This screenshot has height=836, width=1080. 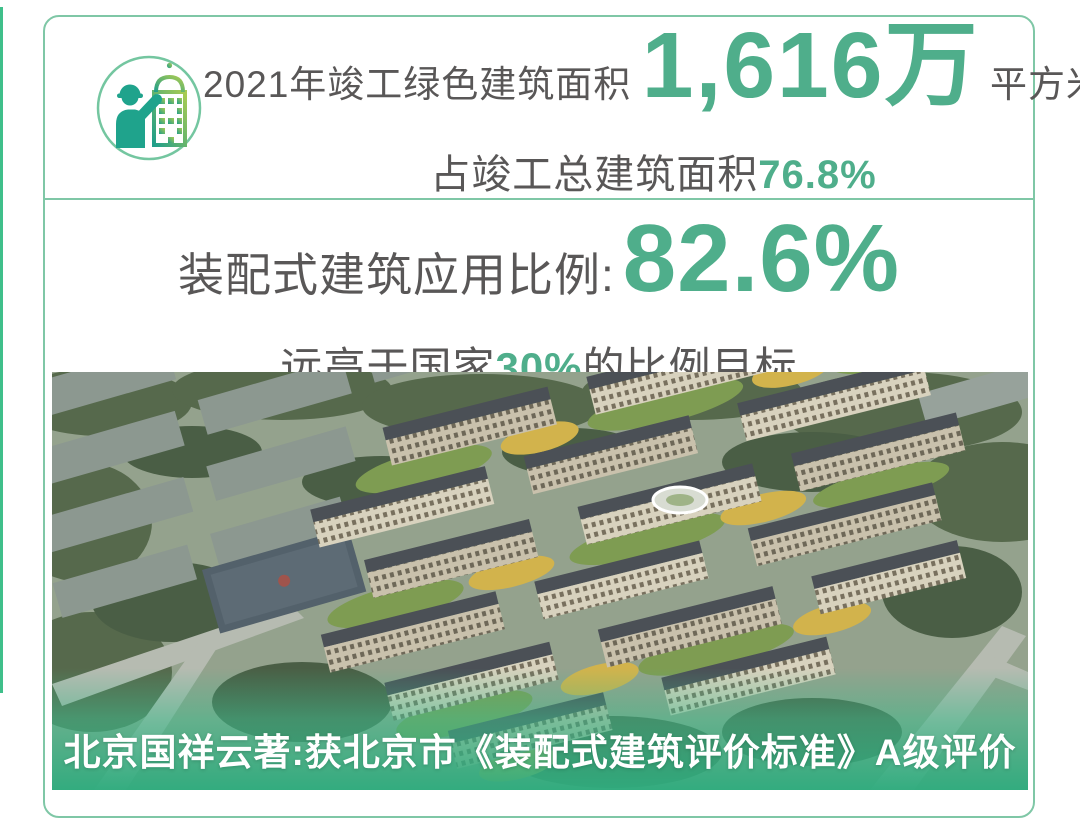 I want to click on stat1-line2-value: 76.8%, so click(x=817, y=174).